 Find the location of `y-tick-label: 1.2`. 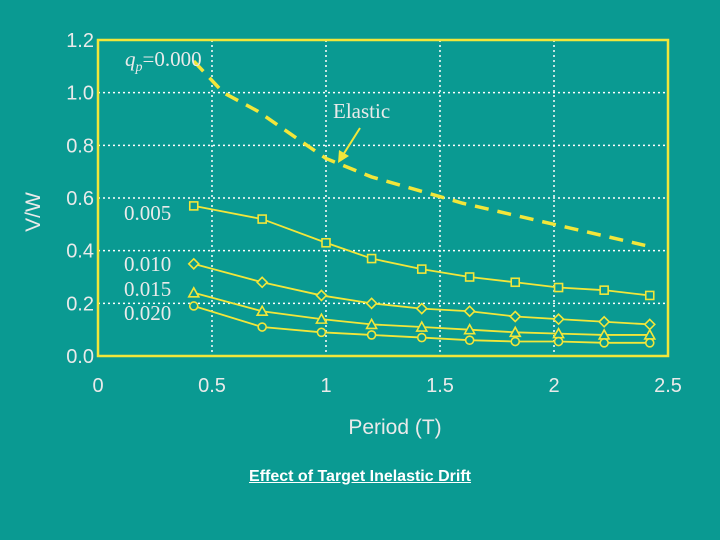

y-tick-label: 1.2 is located at coordinates (80, 41).